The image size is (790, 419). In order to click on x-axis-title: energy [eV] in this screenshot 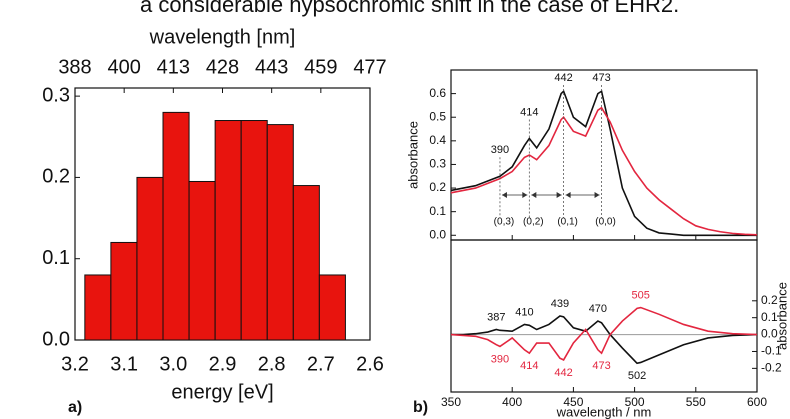, I will do `click(222, 392)`.